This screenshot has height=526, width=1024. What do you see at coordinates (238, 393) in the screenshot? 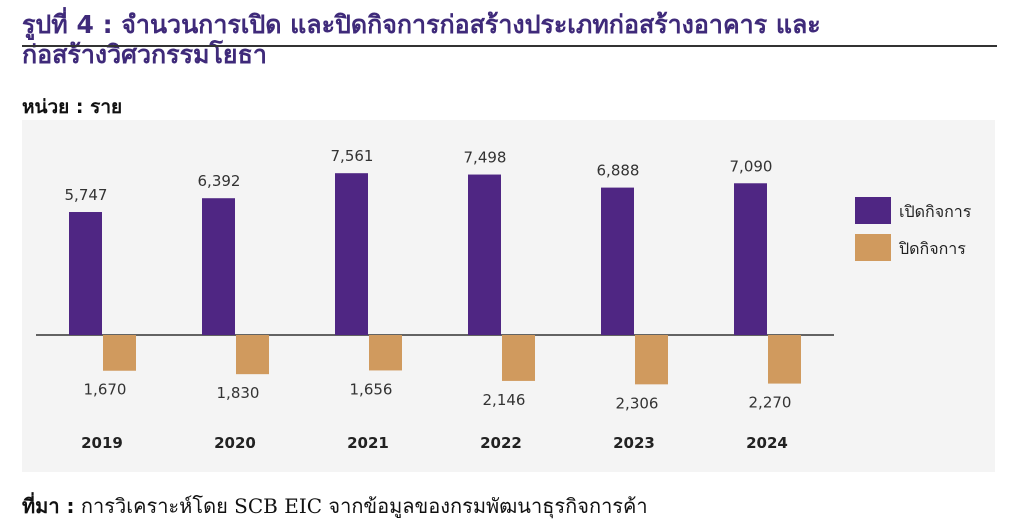
I see `data-label-close-2020: 1,830` at bounding box center [238, 393].